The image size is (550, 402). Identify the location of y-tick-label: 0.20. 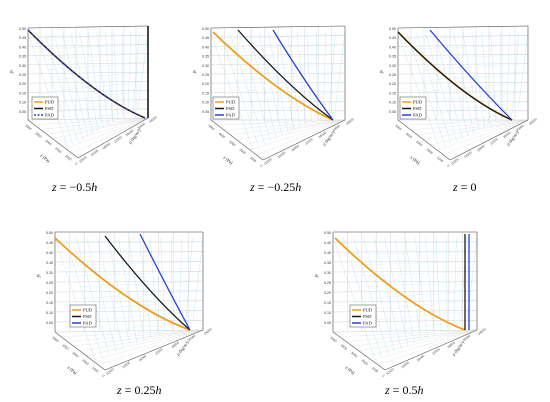
(49, 293).